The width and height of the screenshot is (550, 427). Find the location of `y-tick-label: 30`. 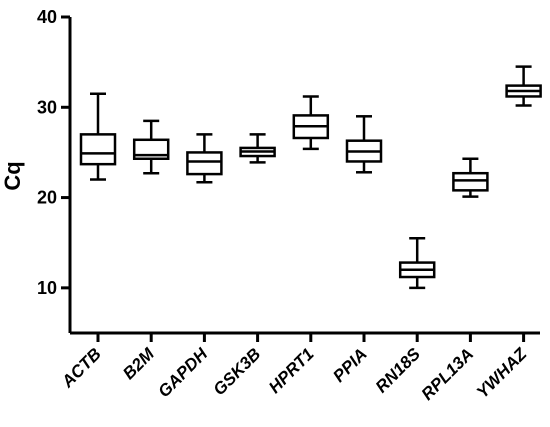

y-tick-label: 30 is located at coordinates (47, 107).